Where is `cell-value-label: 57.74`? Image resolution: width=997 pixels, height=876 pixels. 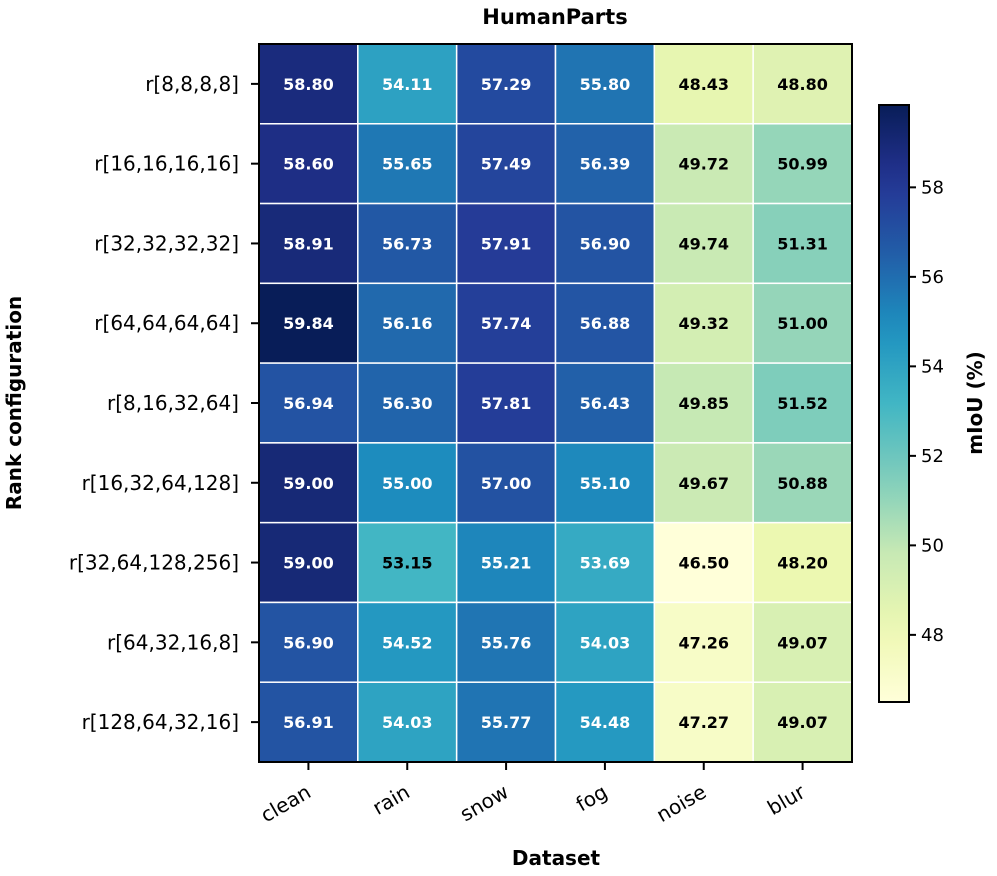 cell-value-label: 57.74 is located at coordinates (506, 323).